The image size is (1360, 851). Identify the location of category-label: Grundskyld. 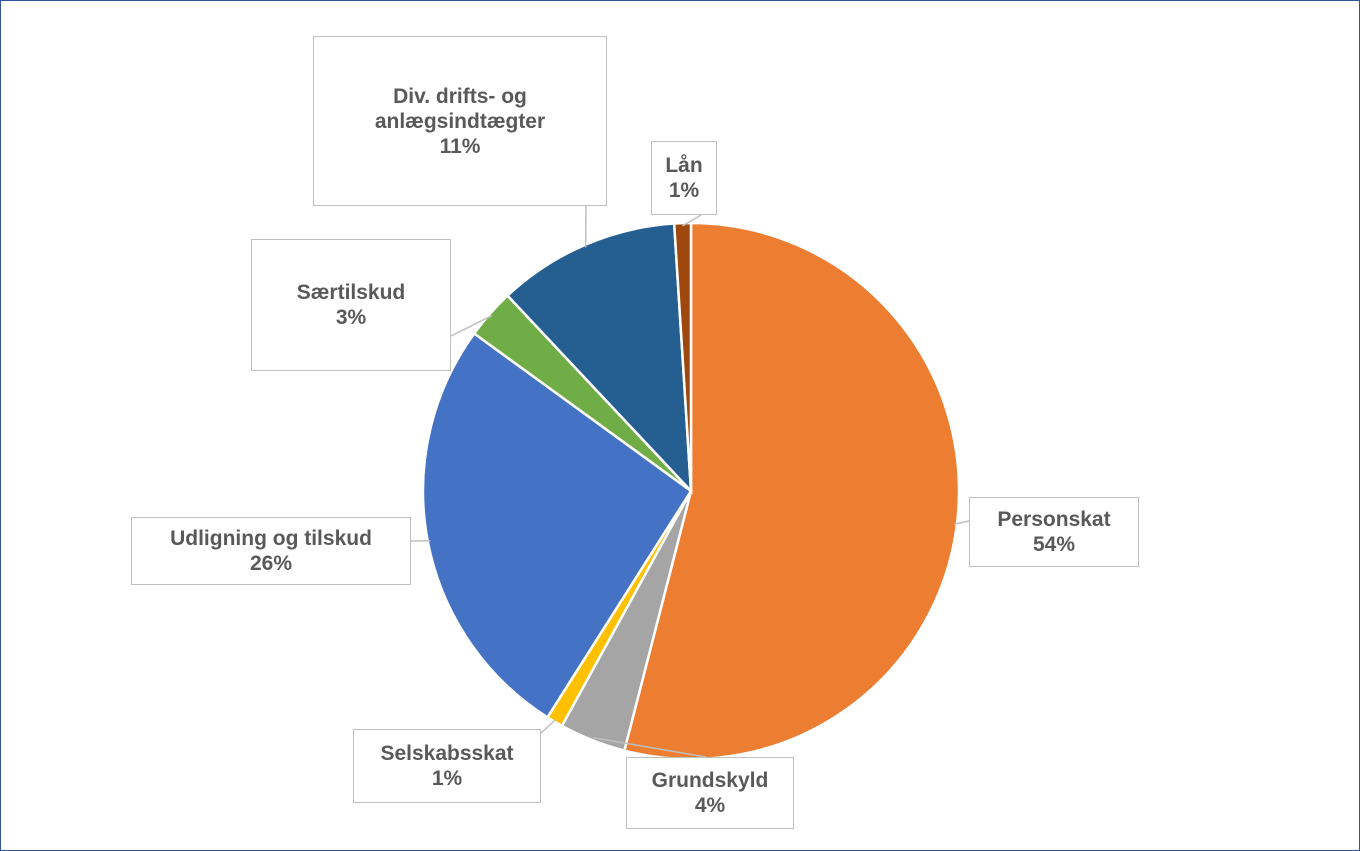
(710, 780).